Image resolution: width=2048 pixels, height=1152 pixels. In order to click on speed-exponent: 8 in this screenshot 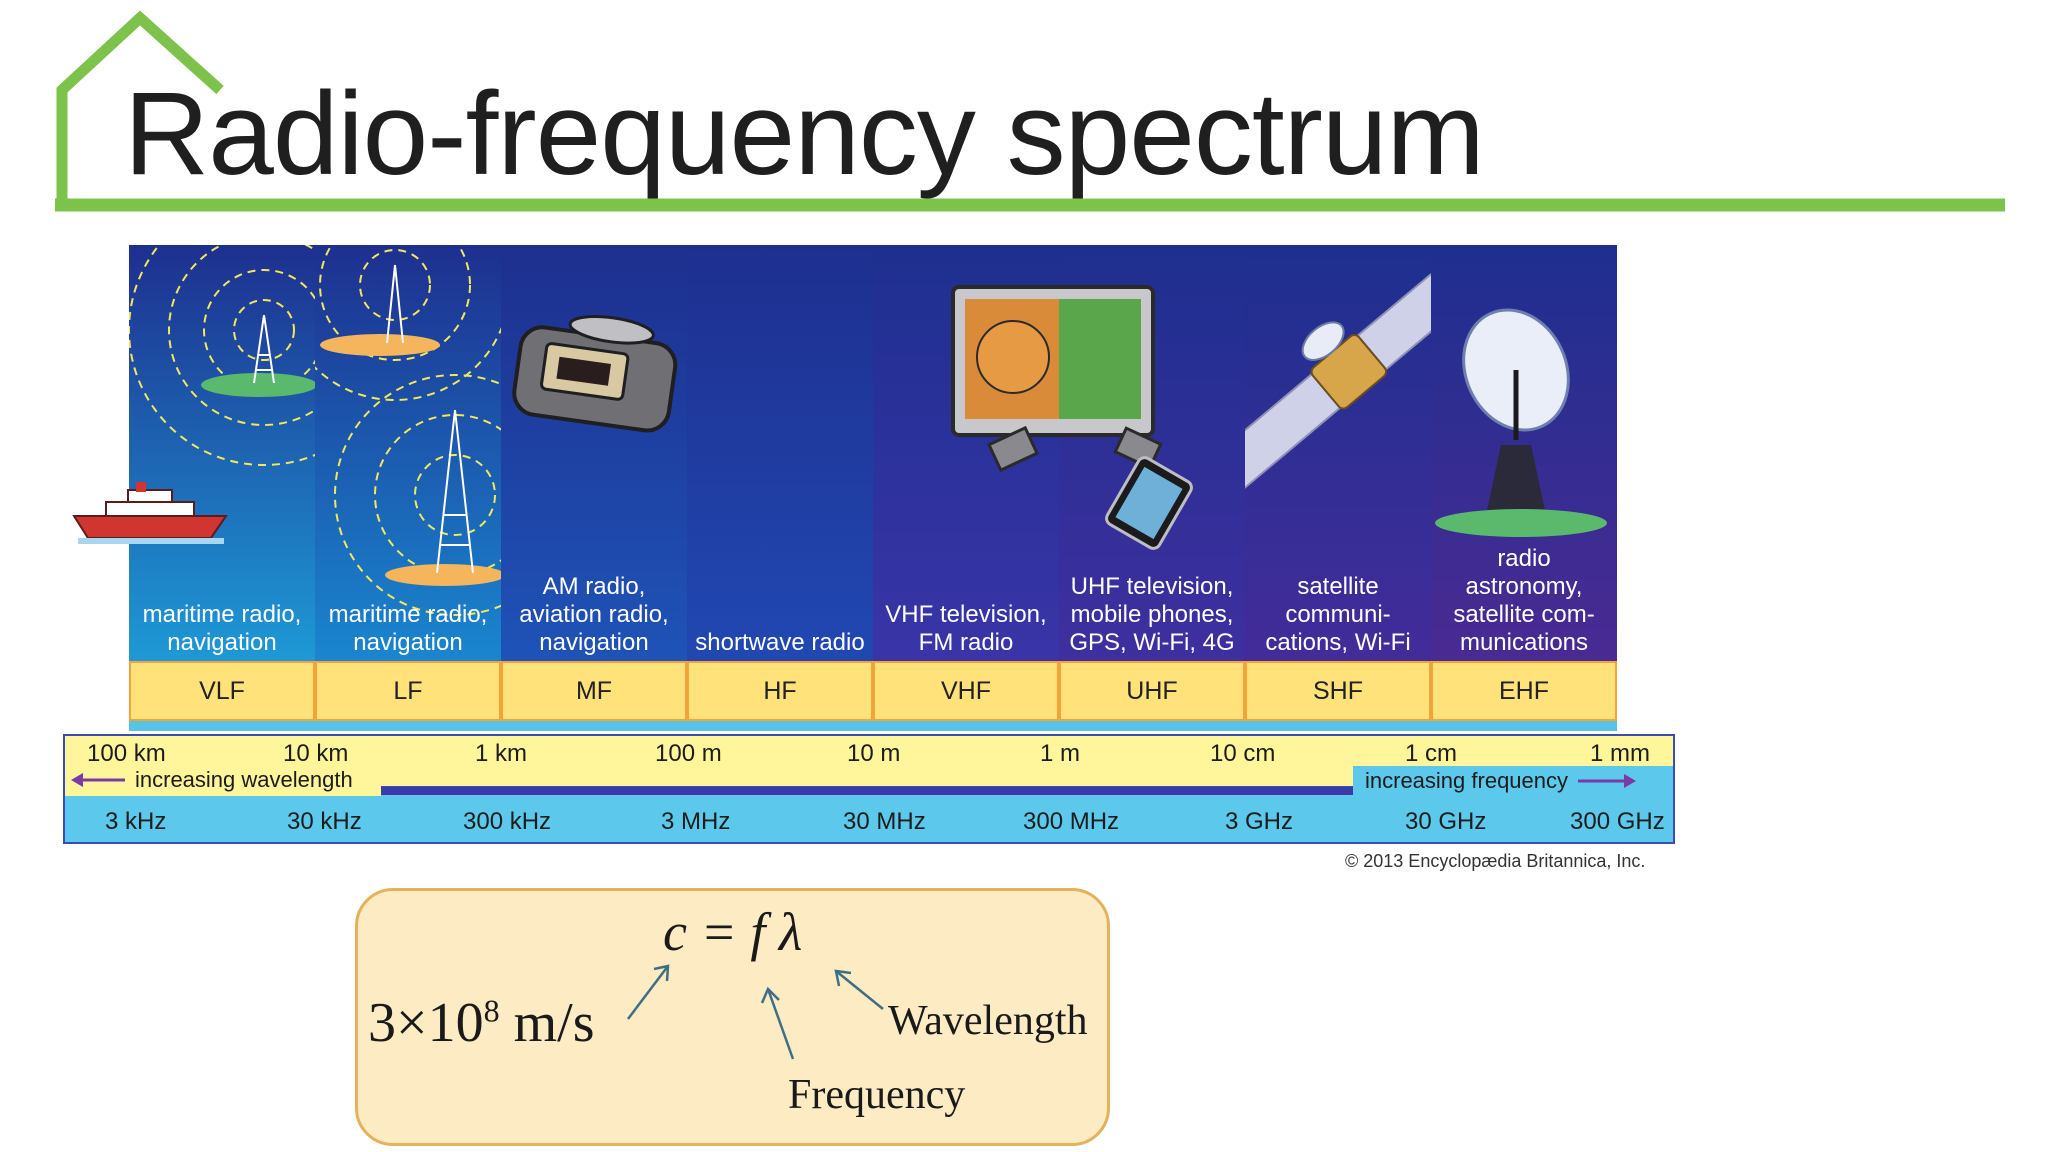, I will do `click(491, 1010)`.